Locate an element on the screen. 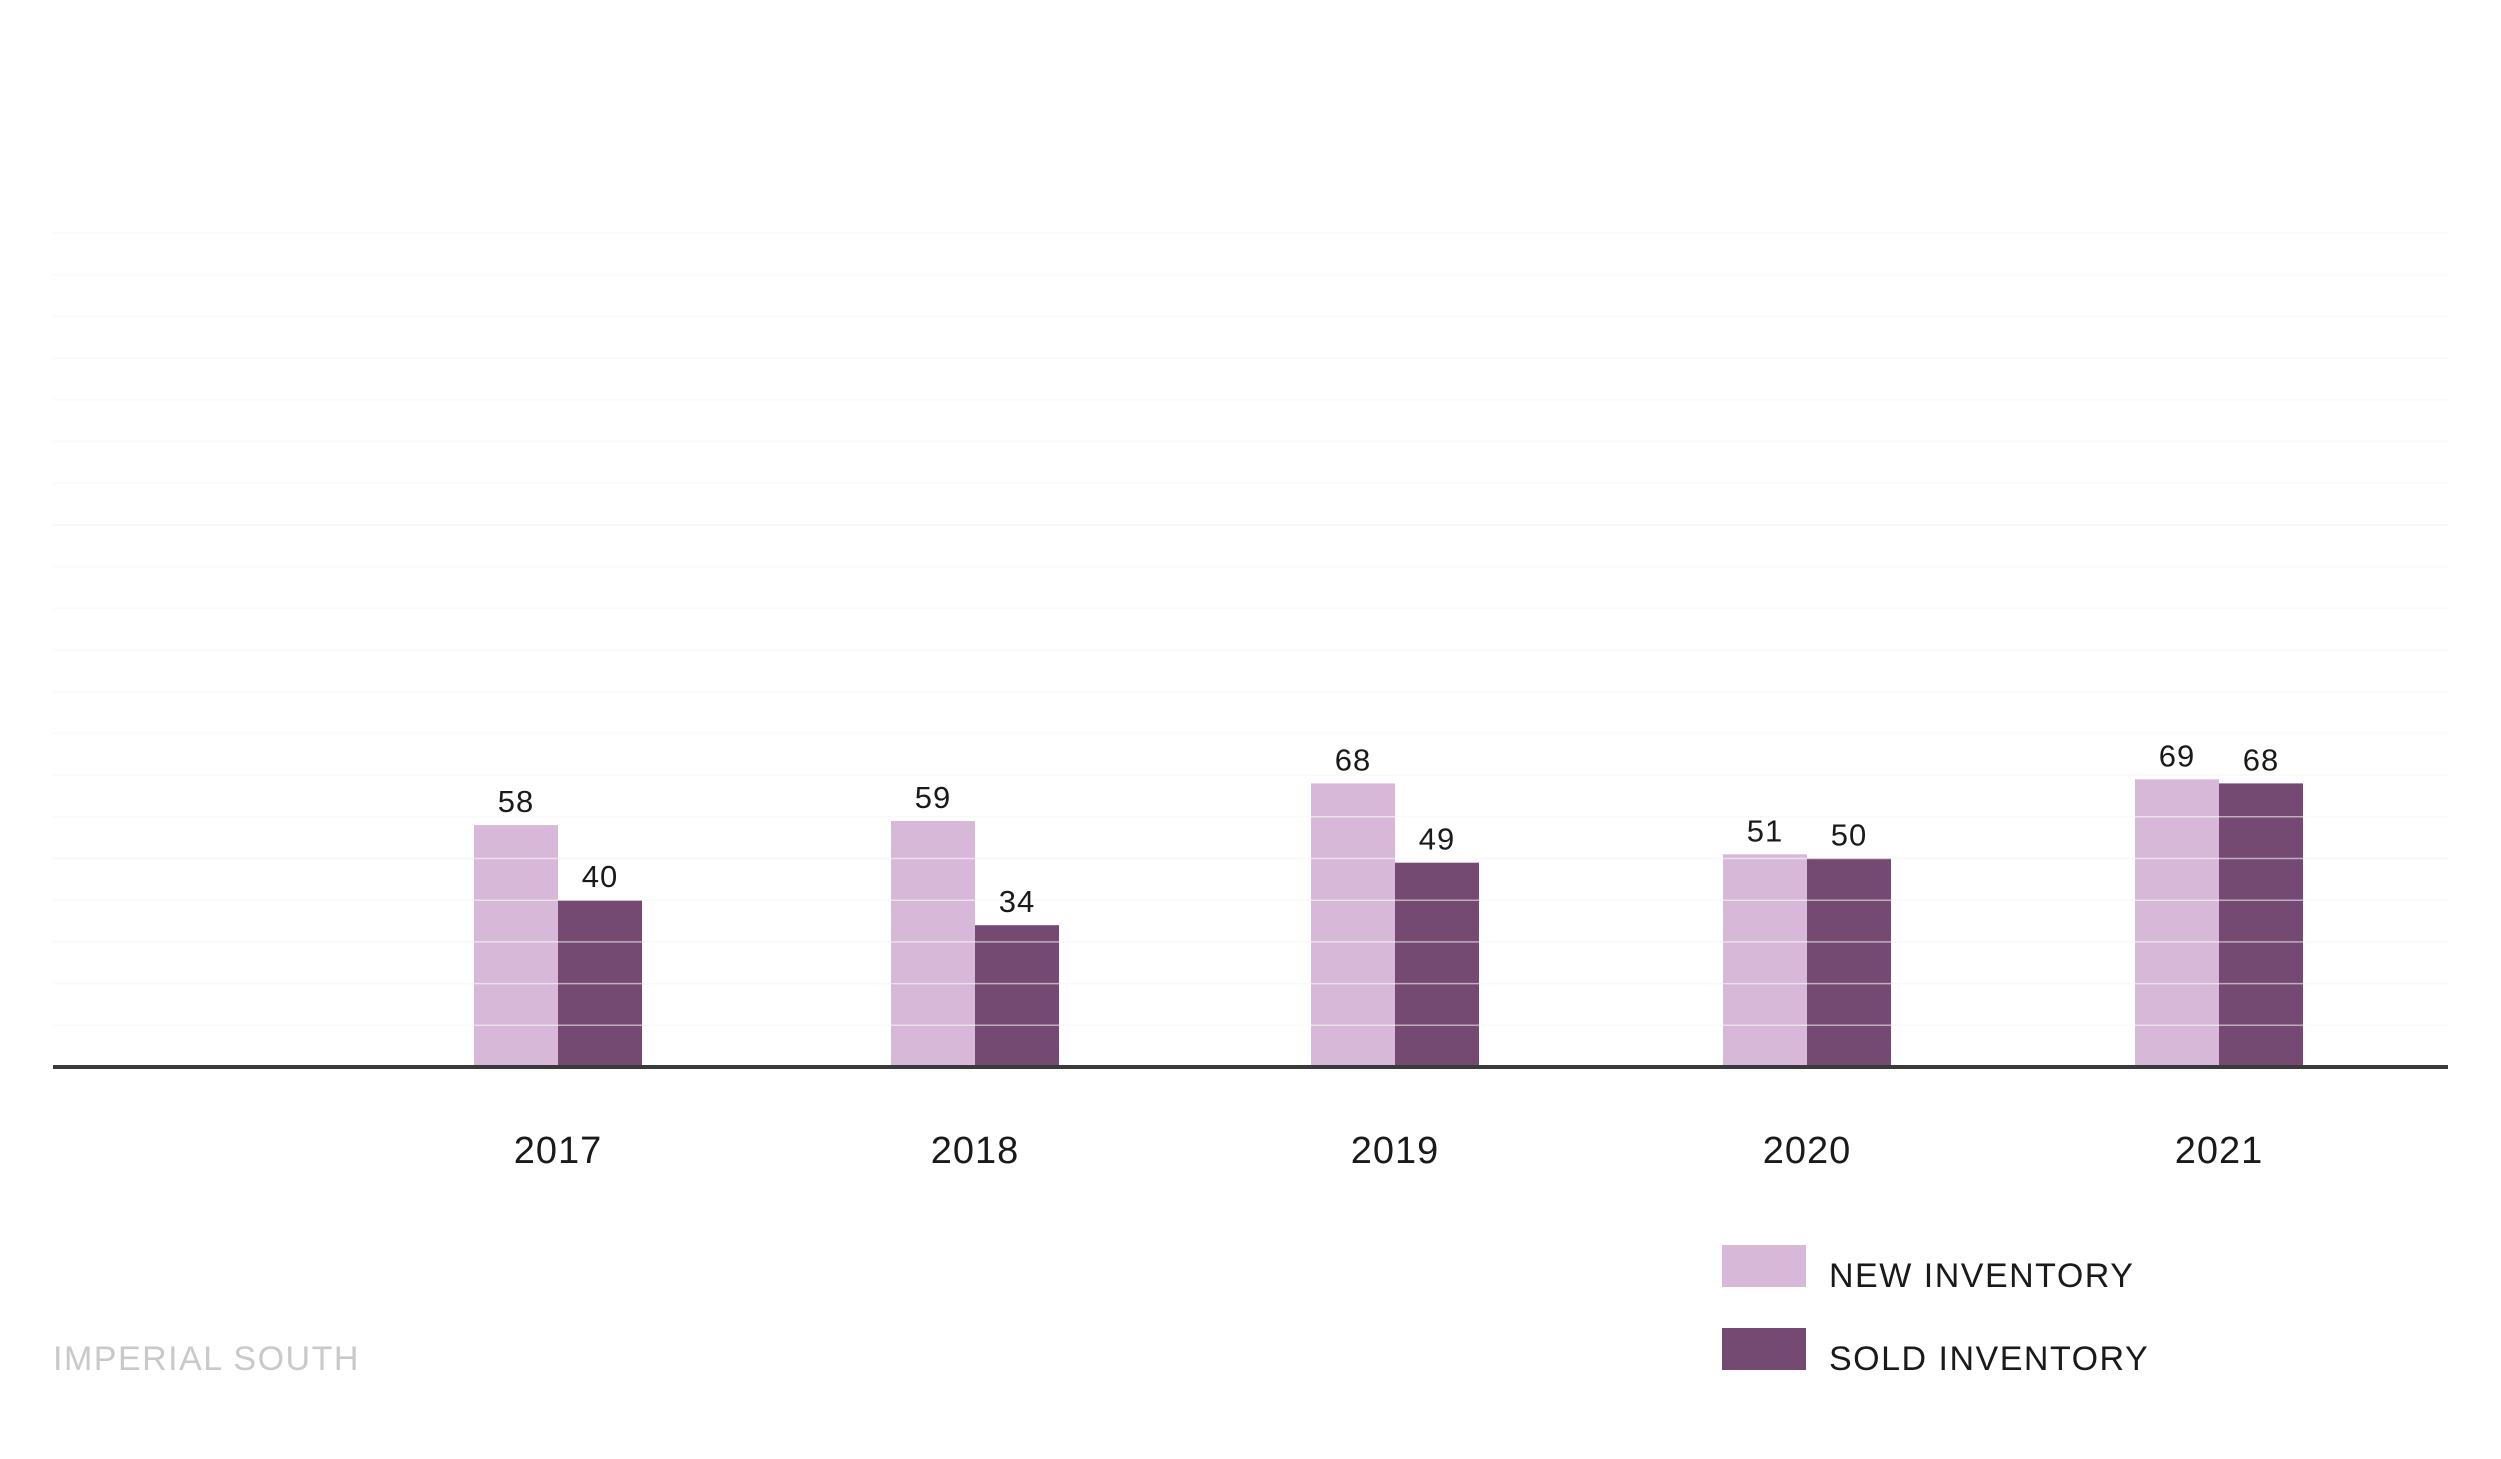  x-tick-label-2021: 2021 is located at coordinates (2219, 1151).